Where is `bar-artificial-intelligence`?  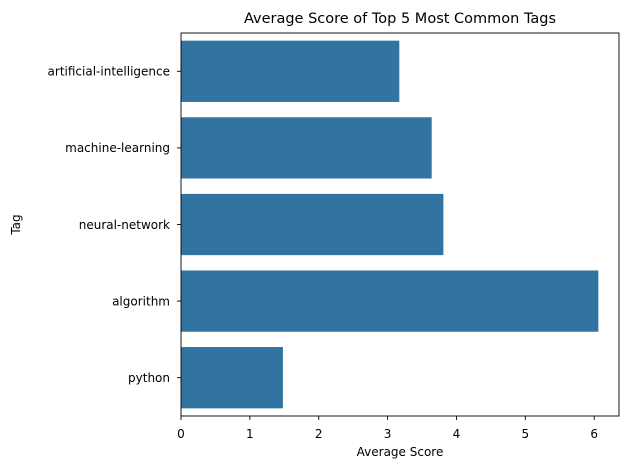 bar-artificial-intelligence is located at coordinates (290, 71).